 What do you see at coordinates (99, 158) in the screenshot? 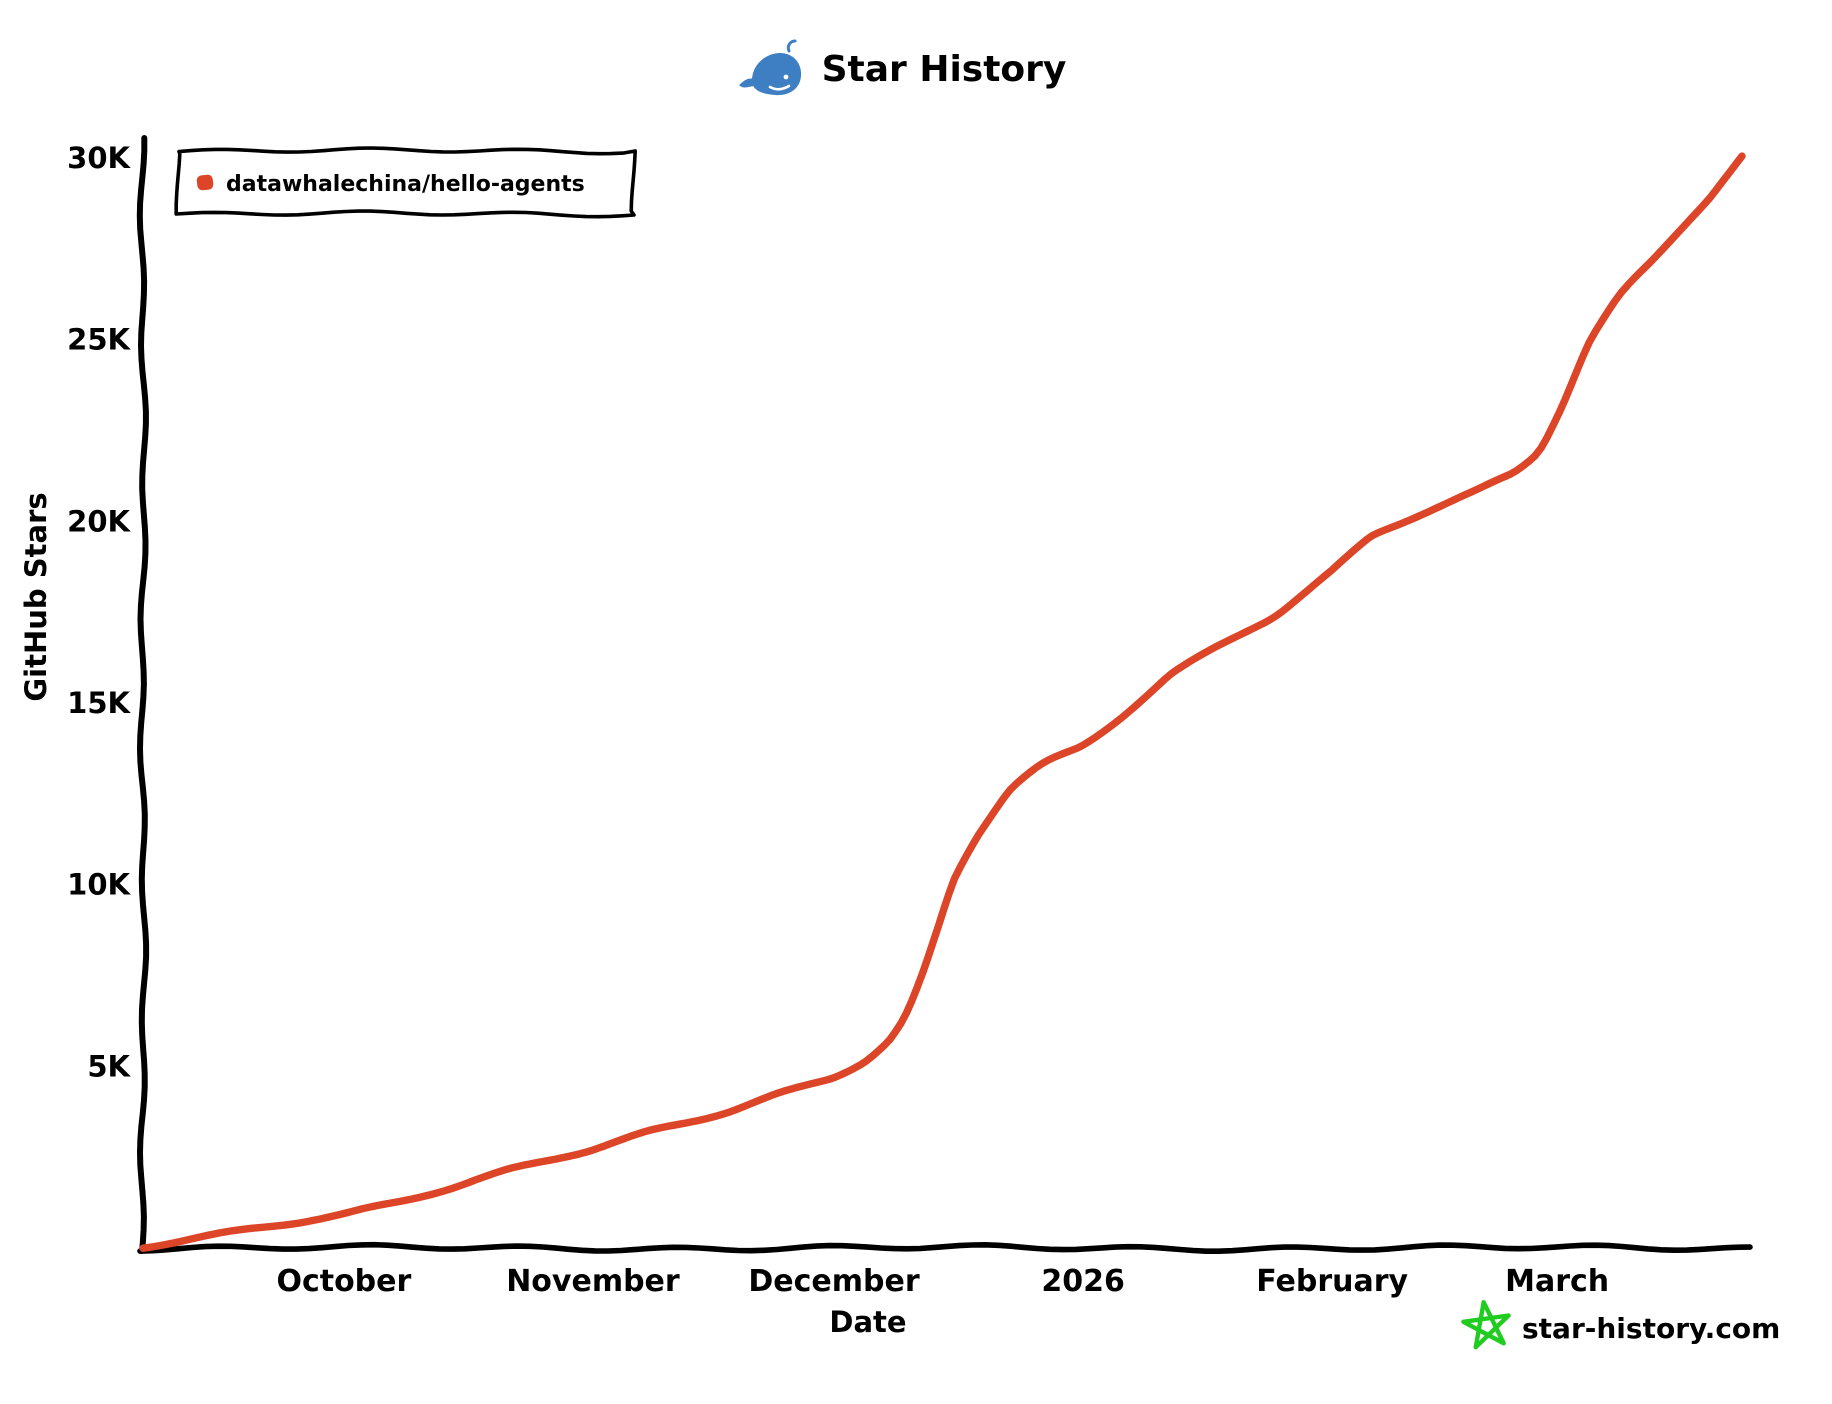
I see `y-tick-label: 30K` at bounding box center [99, 158].